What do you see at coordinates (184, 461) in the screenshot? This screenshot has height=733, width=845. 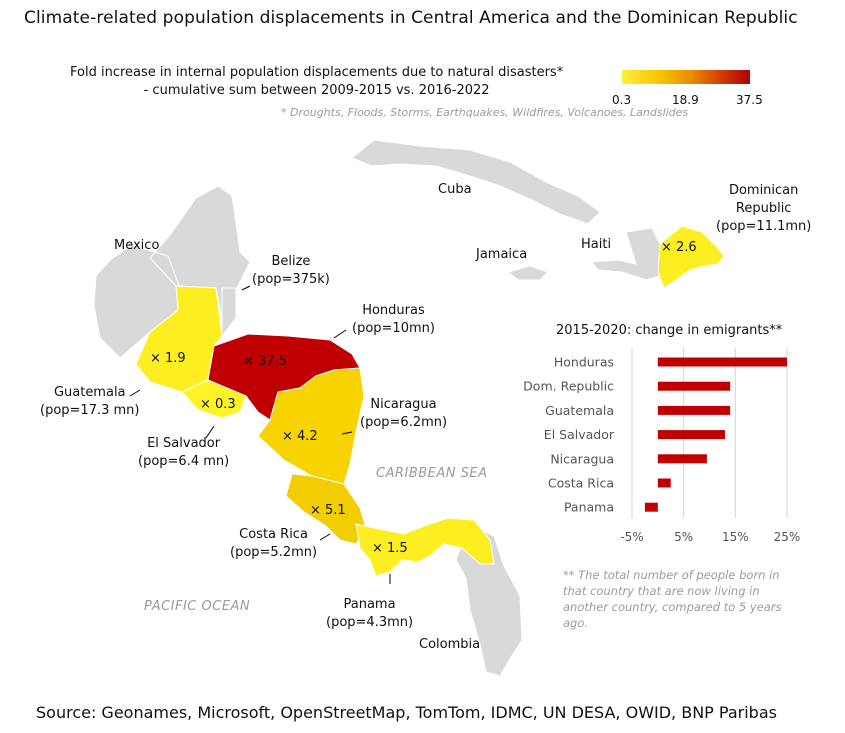 I see `elsalvador-pop: (pop=6.4 mn)` at bounding box center [184, 461].